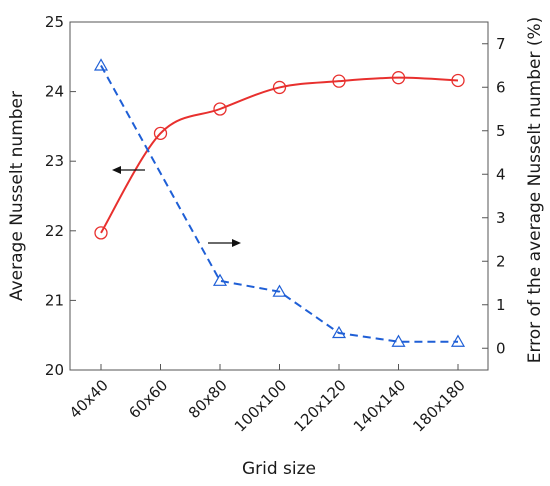 Image resolution: width=550 pixels, height=486 pixels. Describe the element at coordinates (501, 87) in the screenshot. I see `right-tick-label: 6` at that location.